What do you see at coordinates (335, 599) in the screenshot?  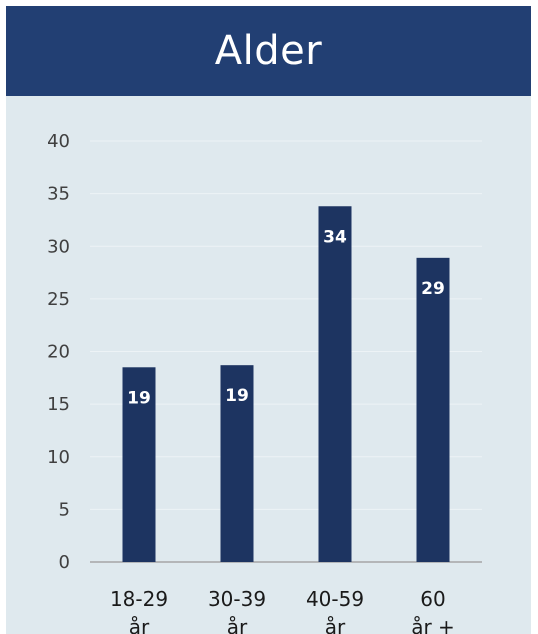 I see `category-label: 40-59` at bounding box center [335, 599].